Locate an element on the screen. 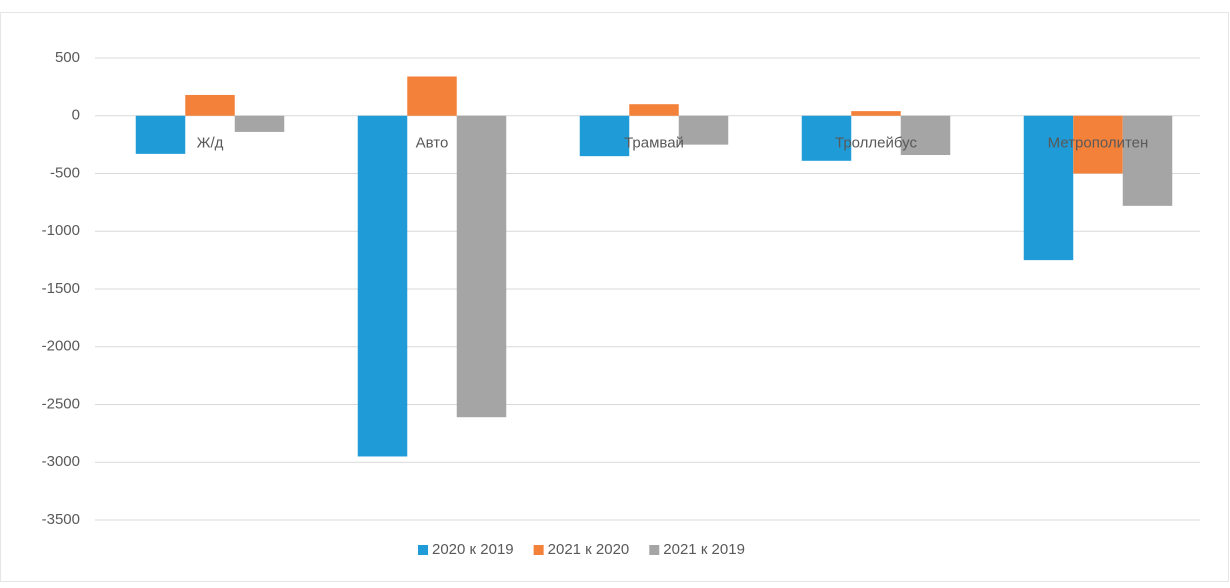  category-label: Авто is located at coordinates (432, 143).